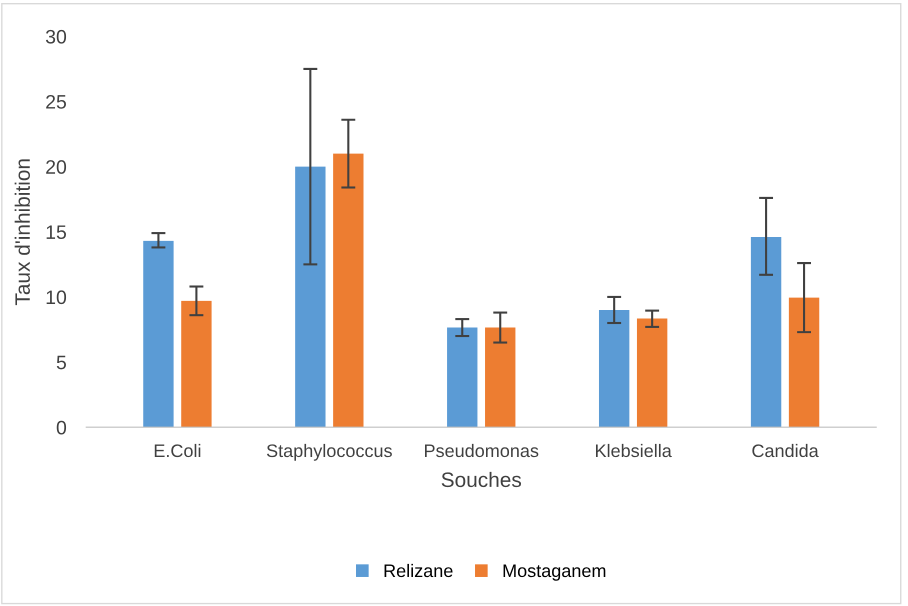 Image resolution: width=908 pixels, height=606 pixels. I want to click on x-tick-label: Pseudomonas, so click(481, 451).